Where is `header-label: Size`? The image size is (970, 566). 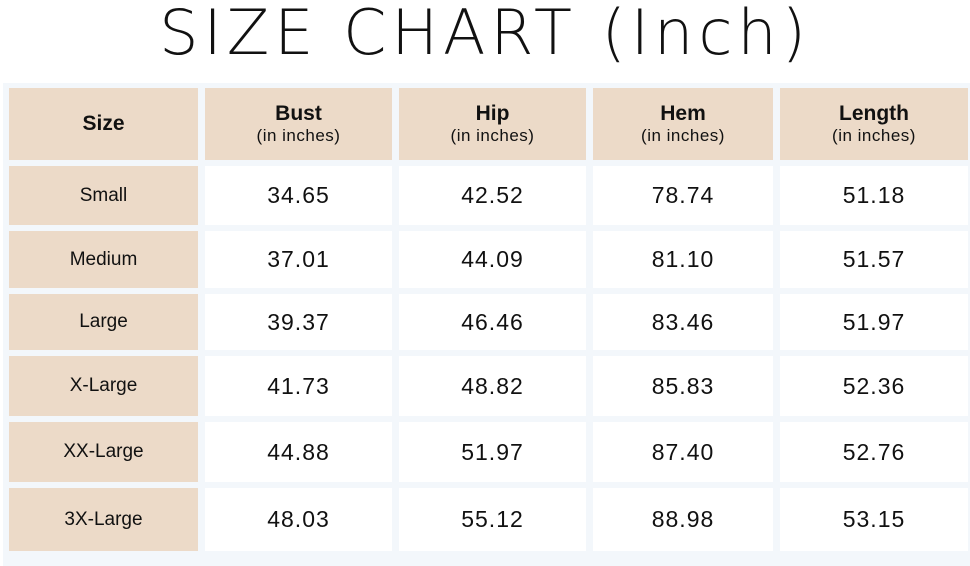
header-label: Size is located at coordinates (103, 123).